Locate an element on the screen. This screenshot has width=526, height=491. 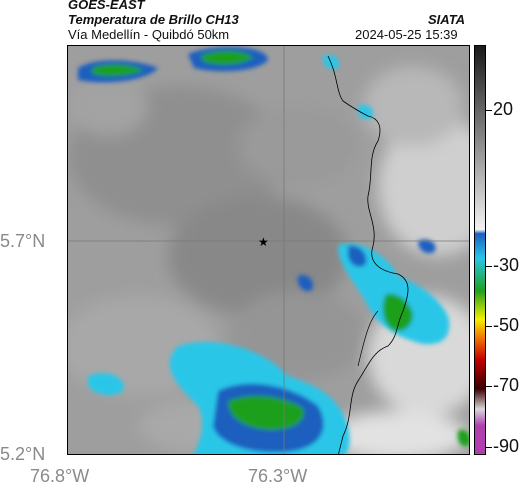
colorbar-label: -70 is located at coordinates (506, 385).